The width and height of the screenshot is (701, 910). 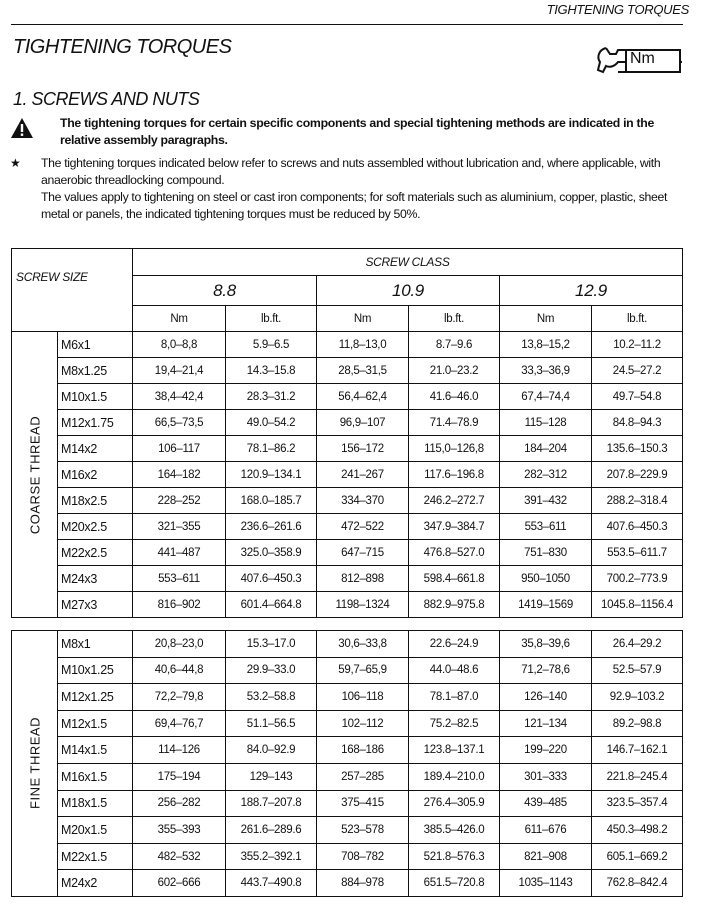 I want to click on torque-cell: 228–252, so click(x=179, y=500).